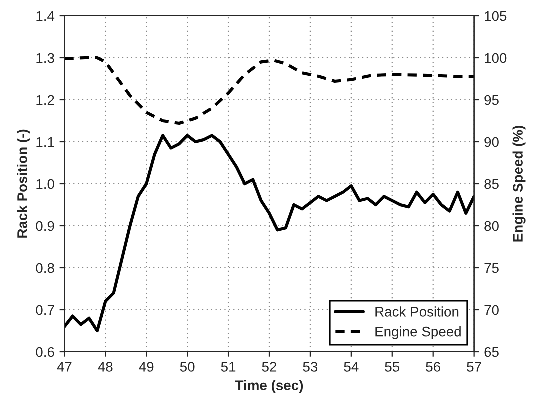 This screenshot has width=539, height=400. Describe the element at coordinates (45, 58) in the screenshot. I see `y-tick-label: 1.3` at that location.